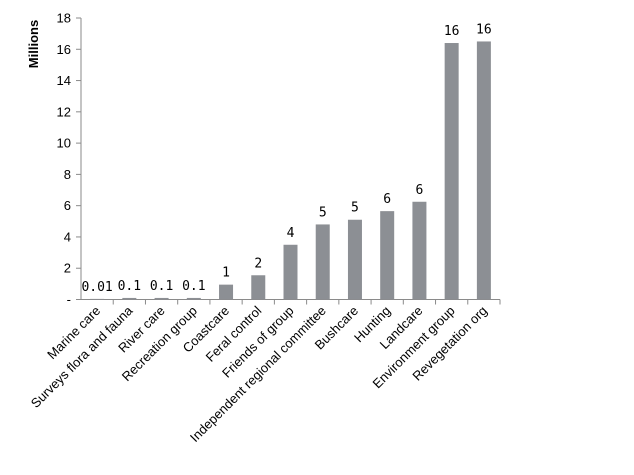  I want to click on data-label: 1, so click(226, 273).